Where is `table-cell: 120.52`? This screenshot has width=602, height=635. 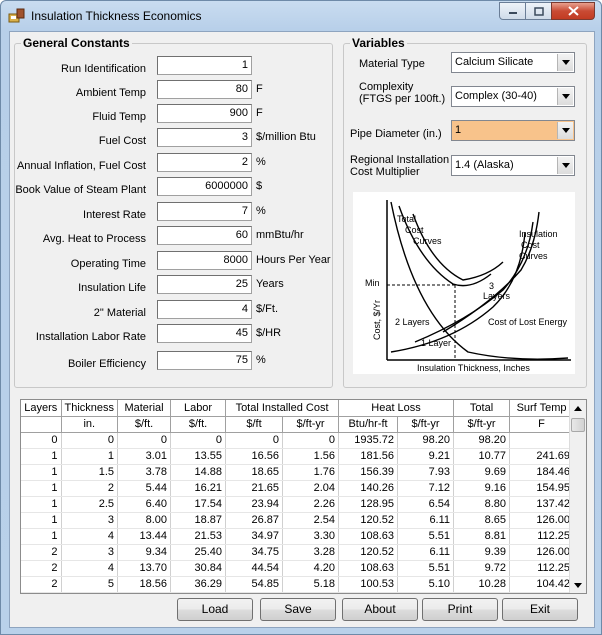 table-cell: 120.52 is located at coordinates (368, 552).